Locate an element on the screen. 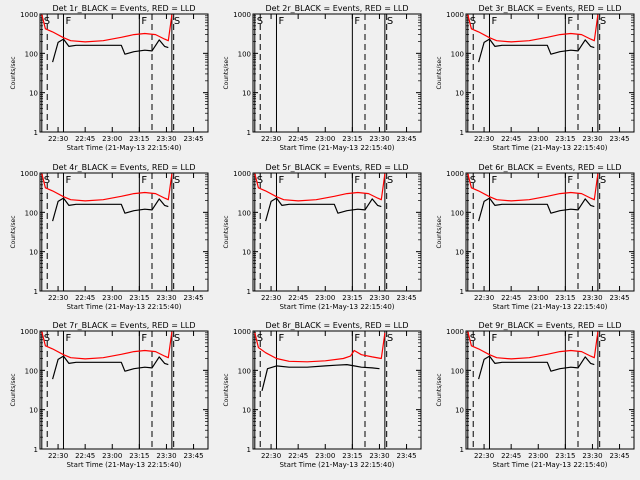 This screenshot has width=640, height=480. panel-title: Det 8r_BLACK = Events, RED = LLD is located at coordinates (336, 325).